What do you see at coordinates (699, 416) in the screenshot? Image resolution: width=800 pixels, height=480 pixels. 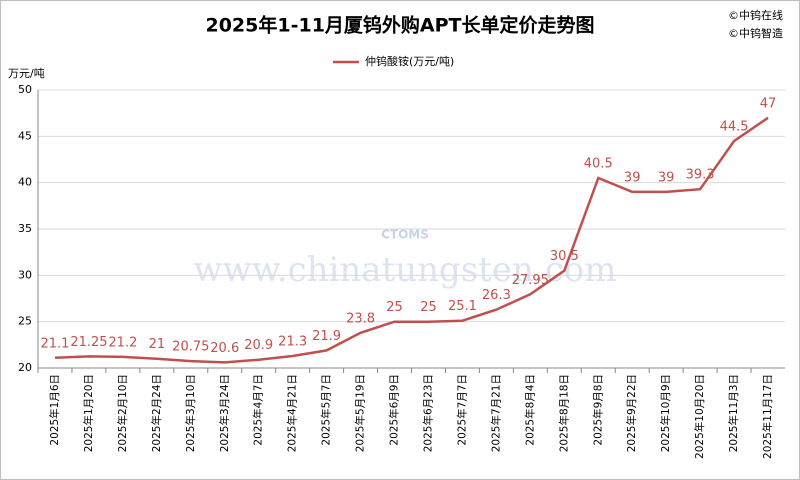 I see `x-tick-label: 2025年10月20日` at bounding box center [699, 416].